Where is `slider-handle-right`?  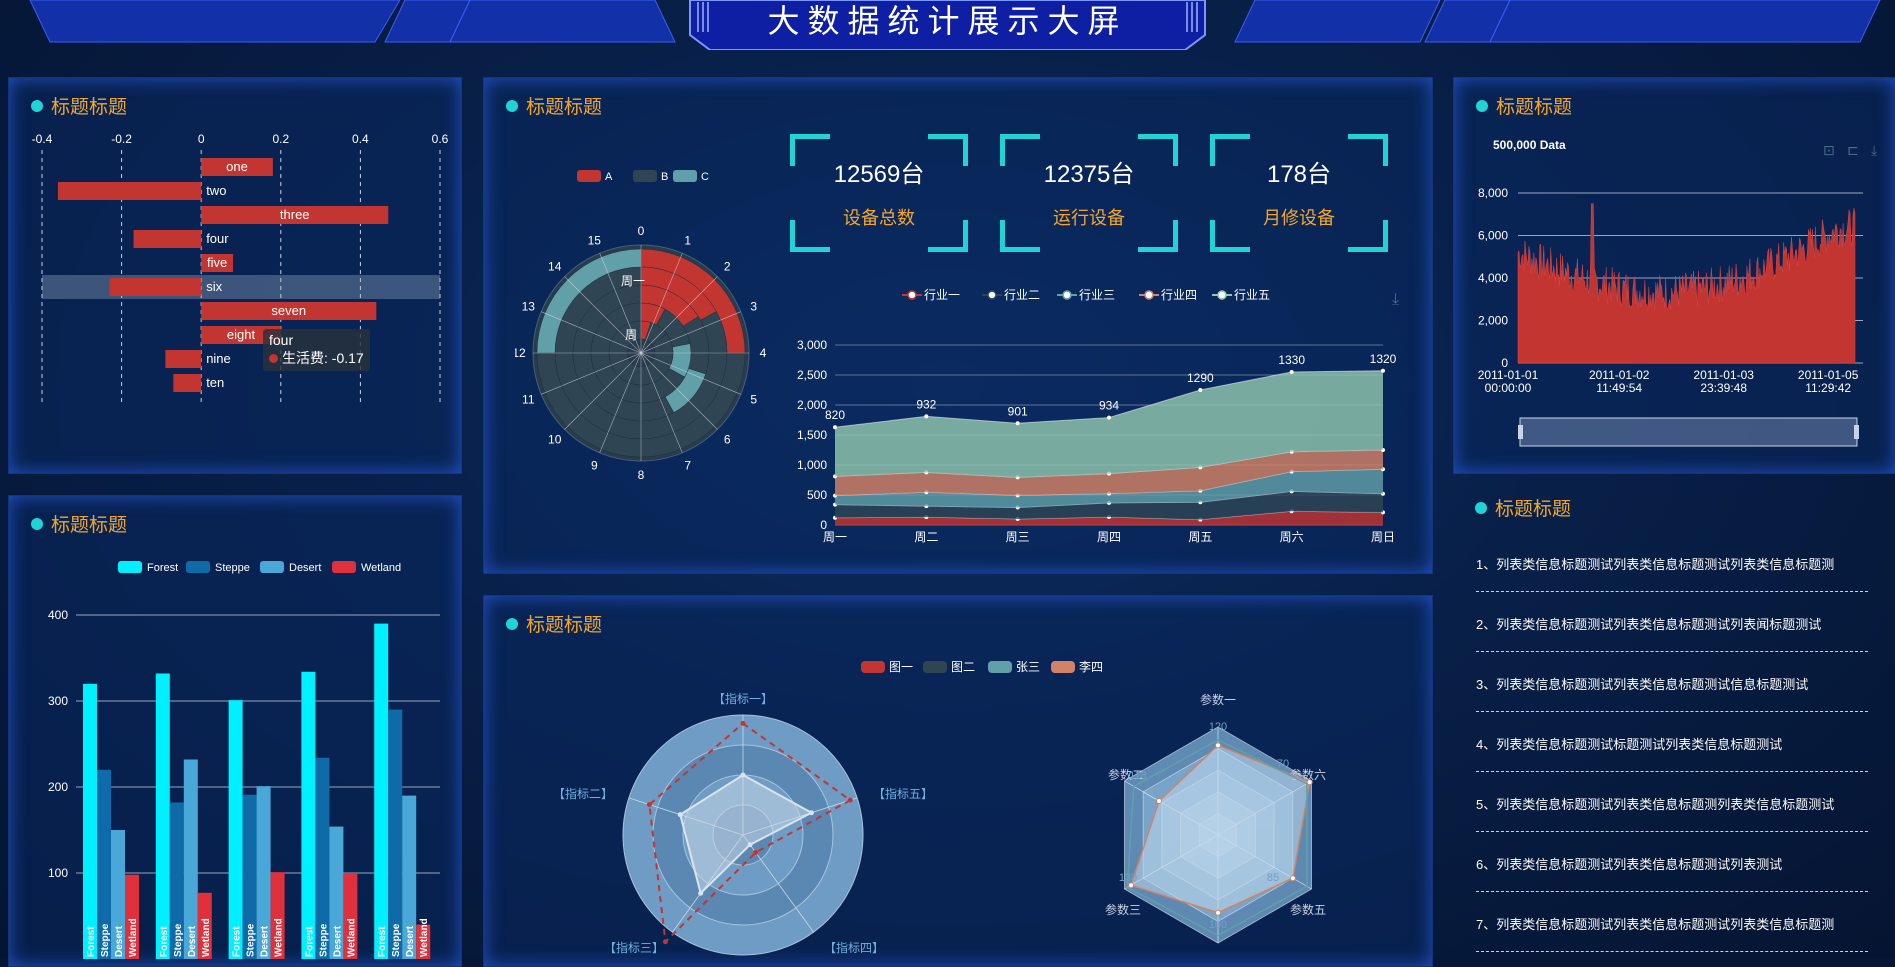 slider-handle-right is located at coordinates (1856, 432).